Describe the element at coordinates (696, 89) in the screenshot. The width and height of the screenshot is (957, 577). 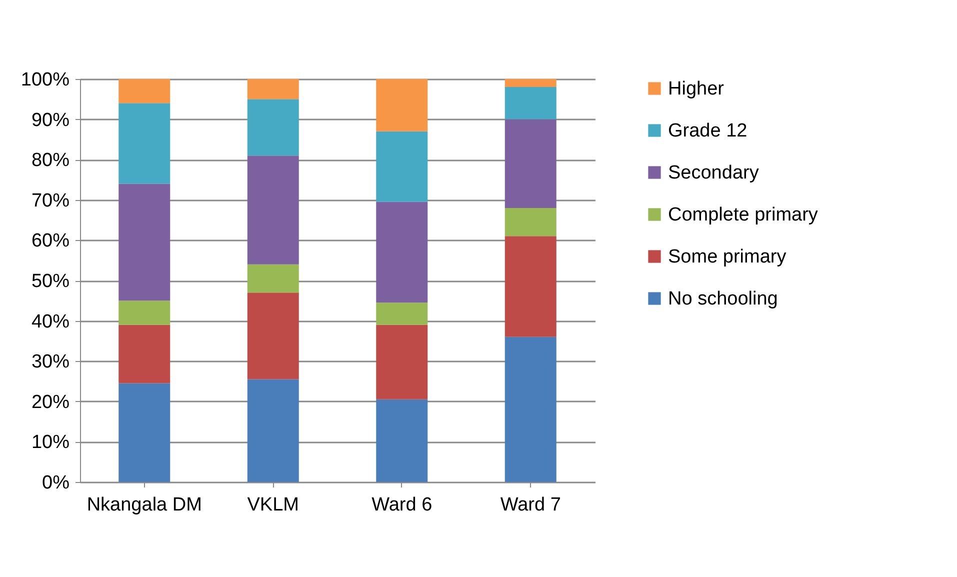
I see `legend-label: Higher` at that location.